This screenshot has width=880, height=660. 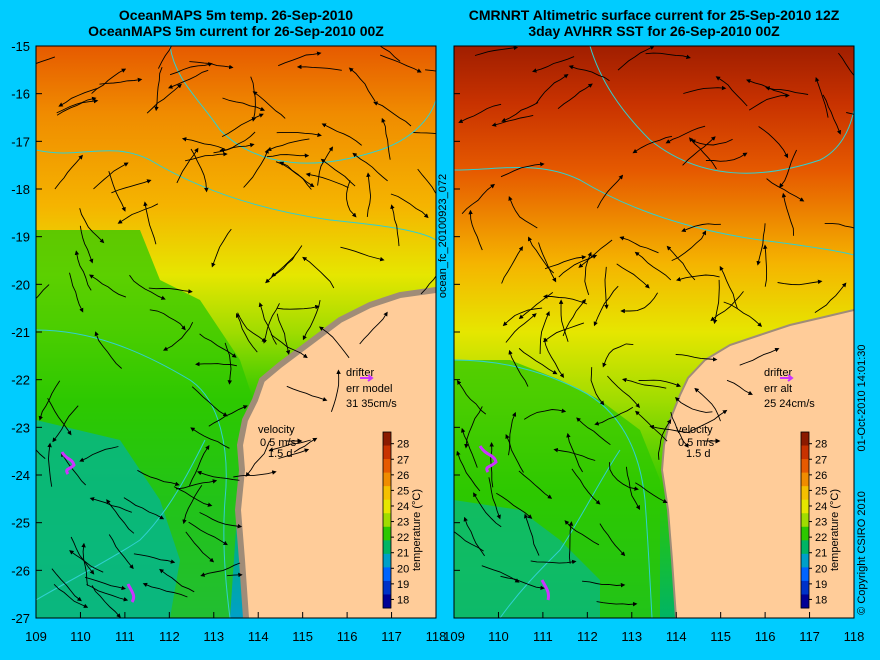 I want to click on left-y-tick-label: -26, so click(x=20, y=570).